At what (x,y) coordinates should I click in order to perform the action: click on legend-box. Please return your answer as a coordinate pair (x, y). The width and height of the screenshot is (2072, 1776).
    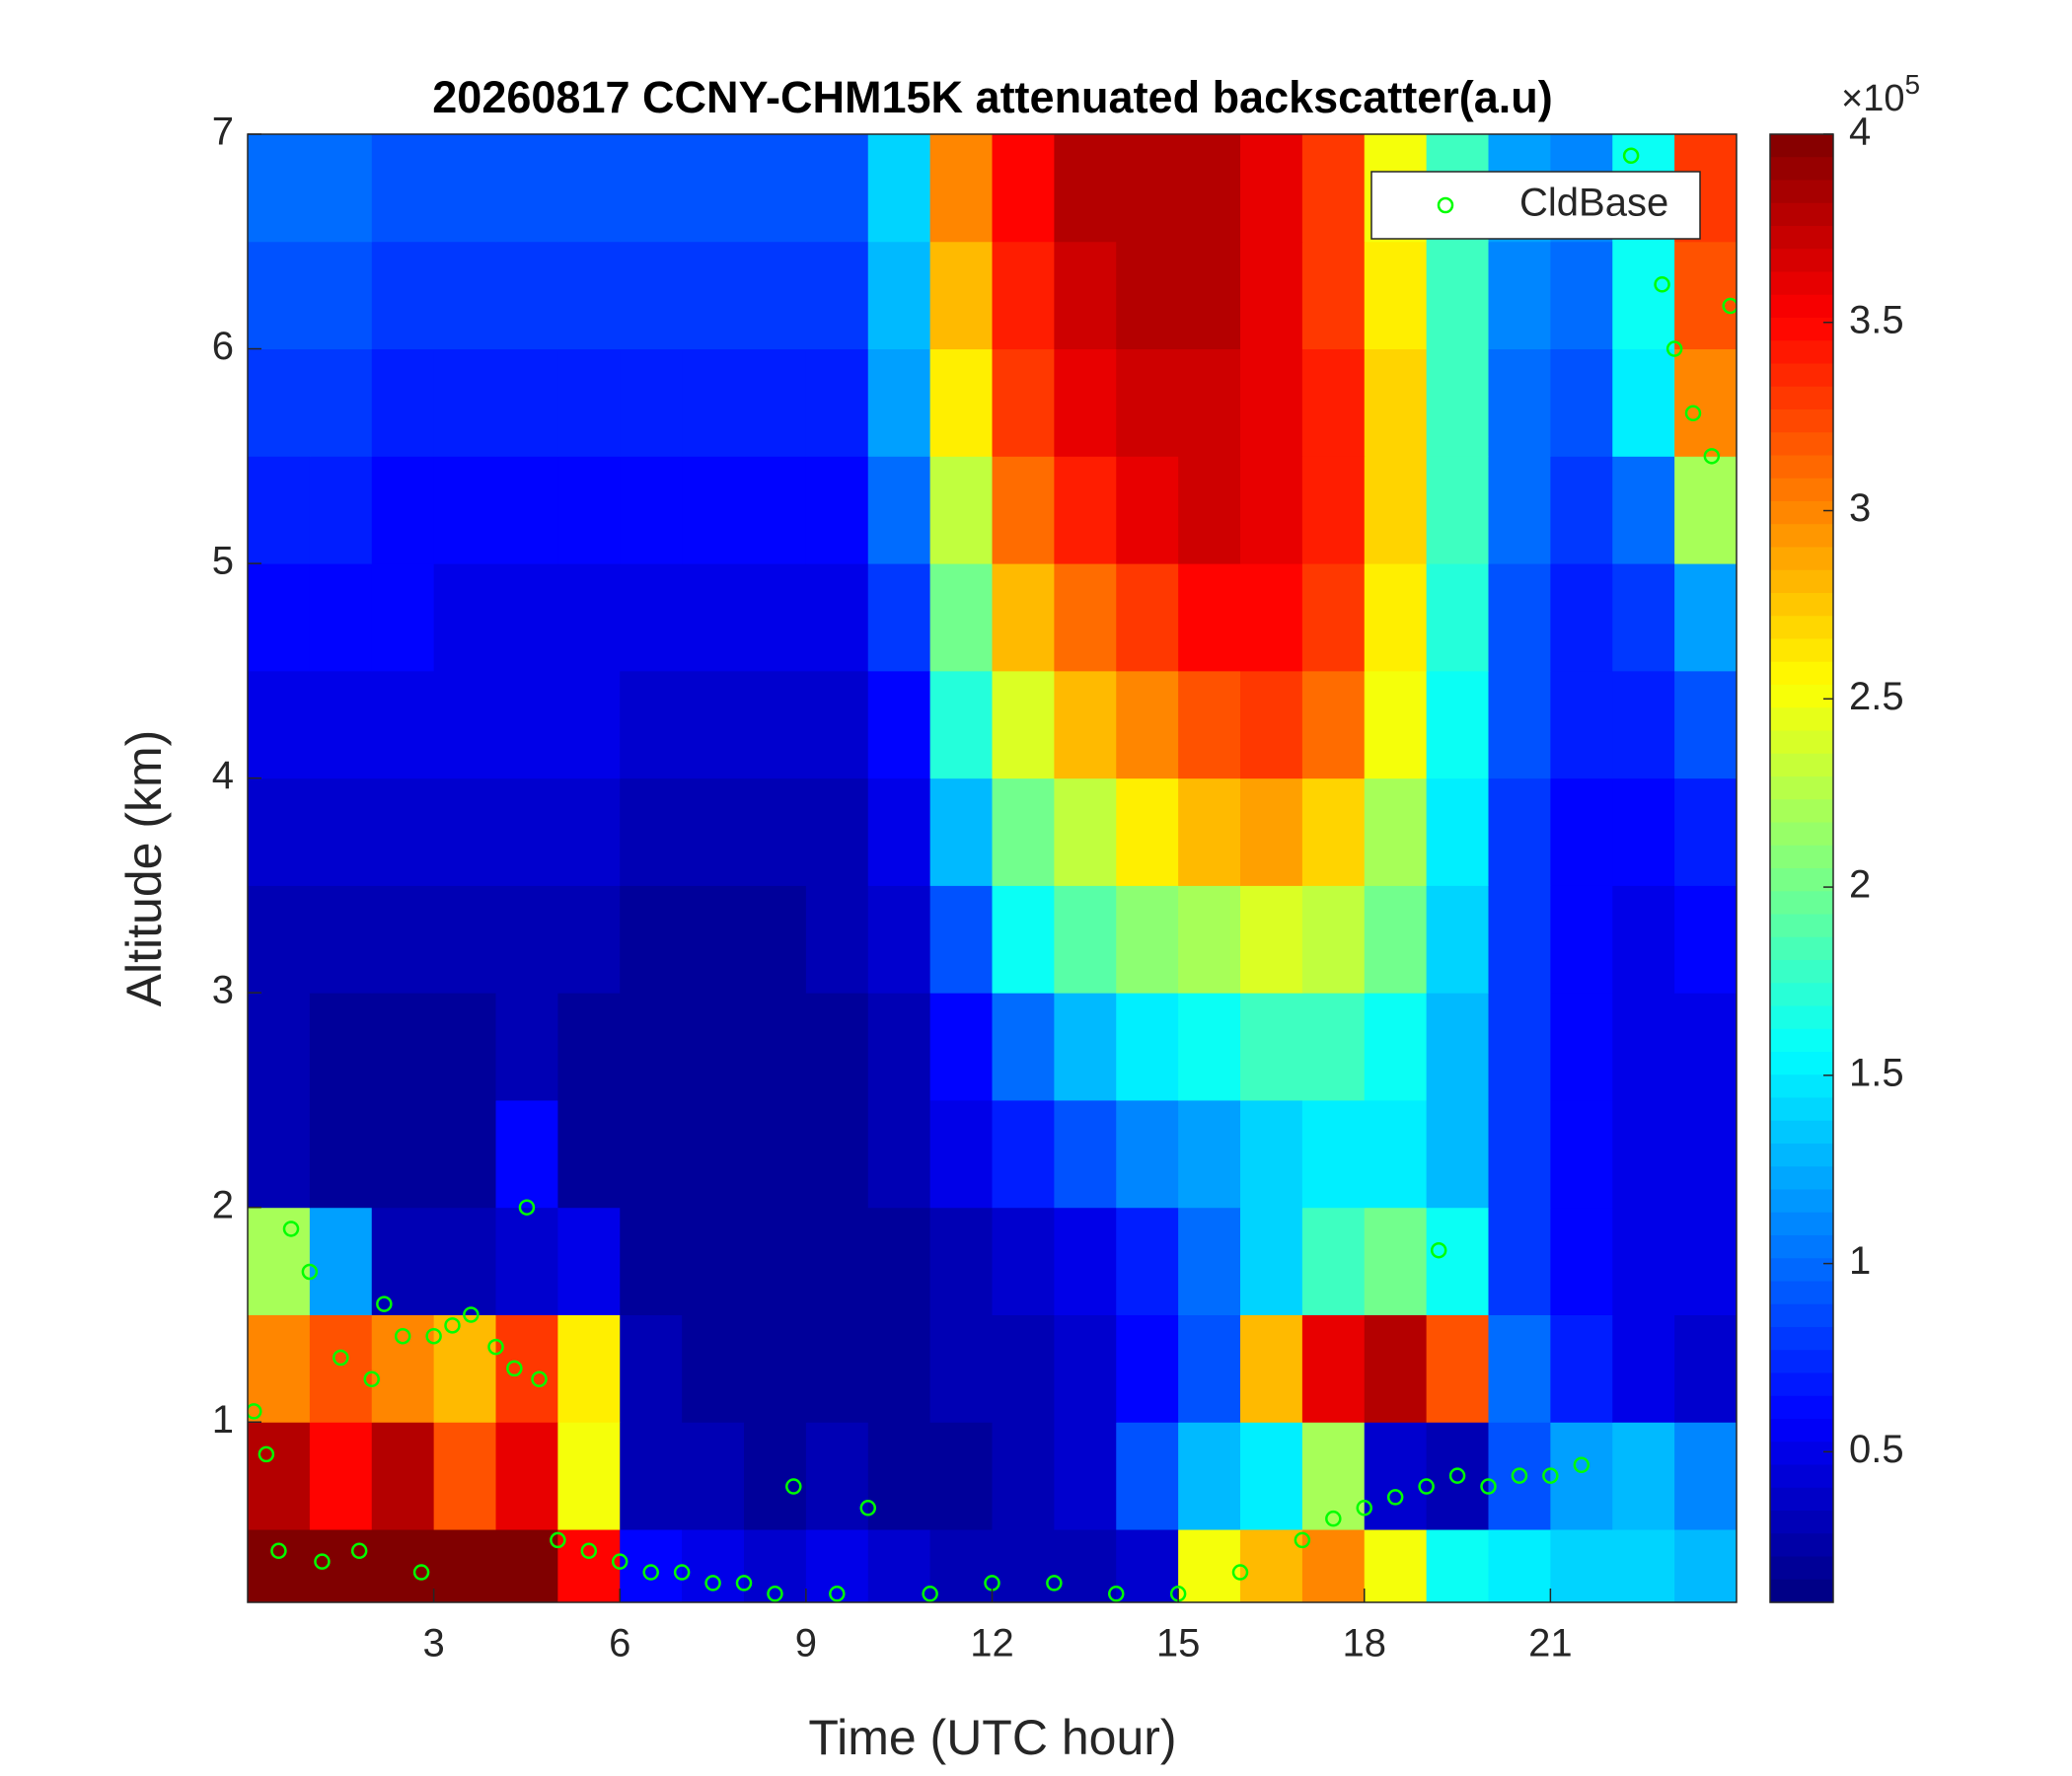
    Looking at the image, I should click on (1536, 205).